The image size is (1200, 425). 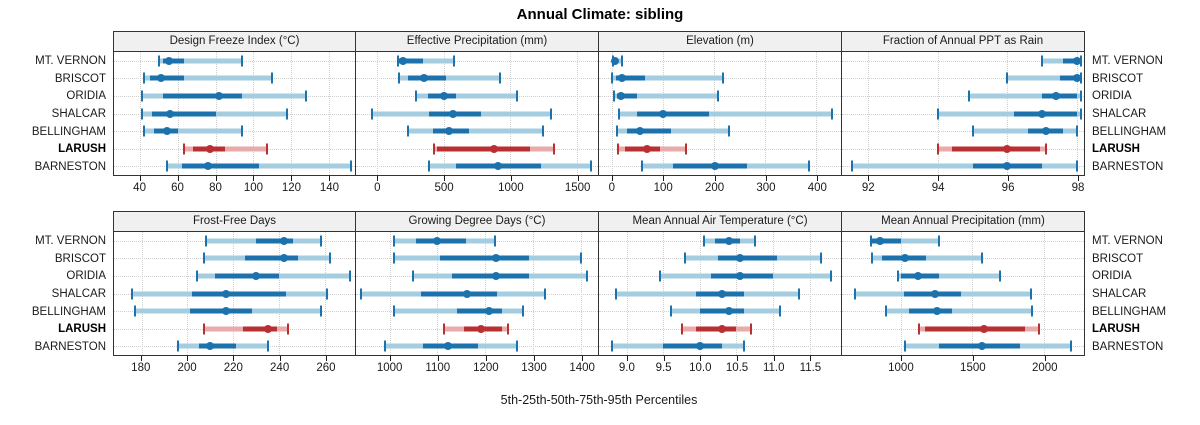 I want to click on chart-title: Annual Climate: sibling, so click(x=600, y=14).